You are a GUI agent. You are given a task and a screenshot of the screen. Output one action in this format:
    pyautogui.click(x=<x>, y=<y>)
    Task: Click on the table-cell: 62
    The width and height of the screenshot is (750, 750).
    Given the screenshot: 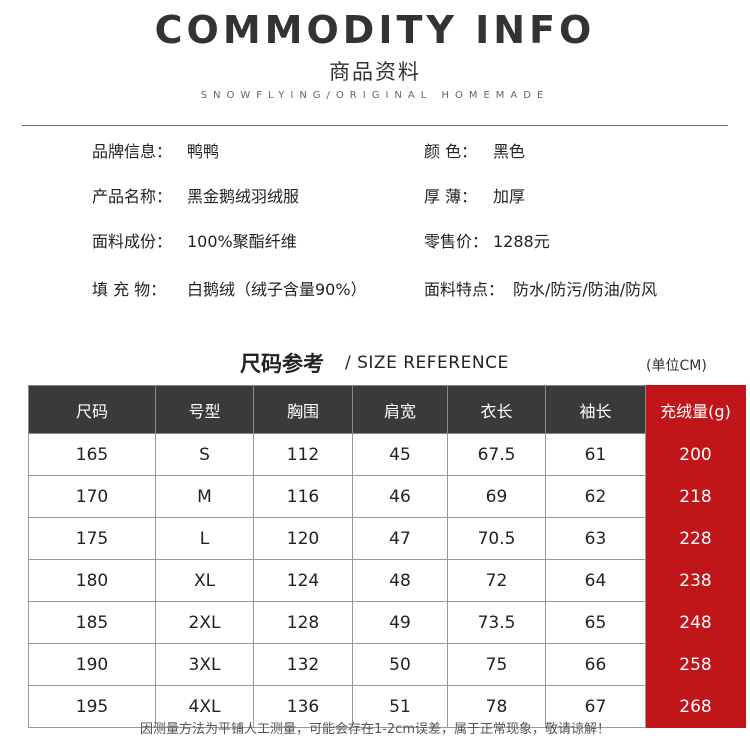 What is the action you would take?
    pyautogui.click(x=595, y=496)
    